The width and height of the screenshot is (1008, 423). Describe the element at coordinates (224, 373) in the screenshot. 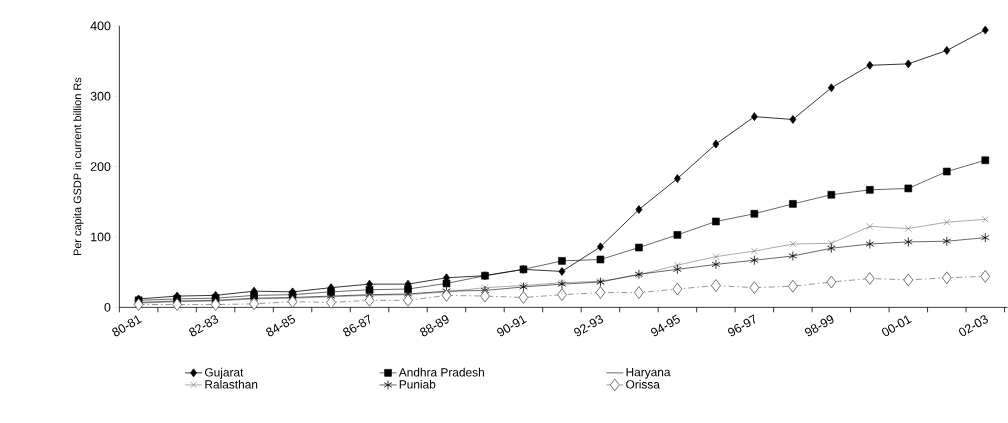

I see `legend-label: Gujarat` at that location.